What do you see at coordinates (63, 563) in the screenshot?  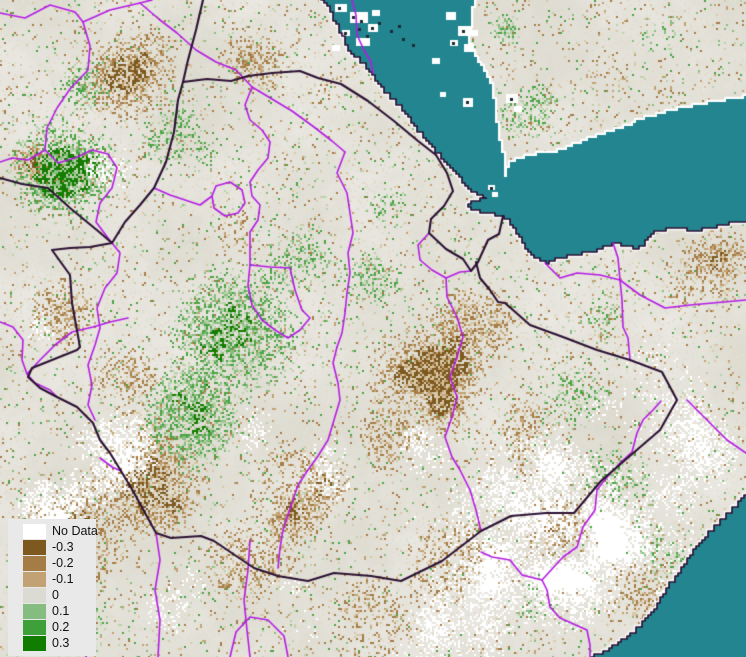 I see `legend-label: -0.2` at bounding box center [63, 563].